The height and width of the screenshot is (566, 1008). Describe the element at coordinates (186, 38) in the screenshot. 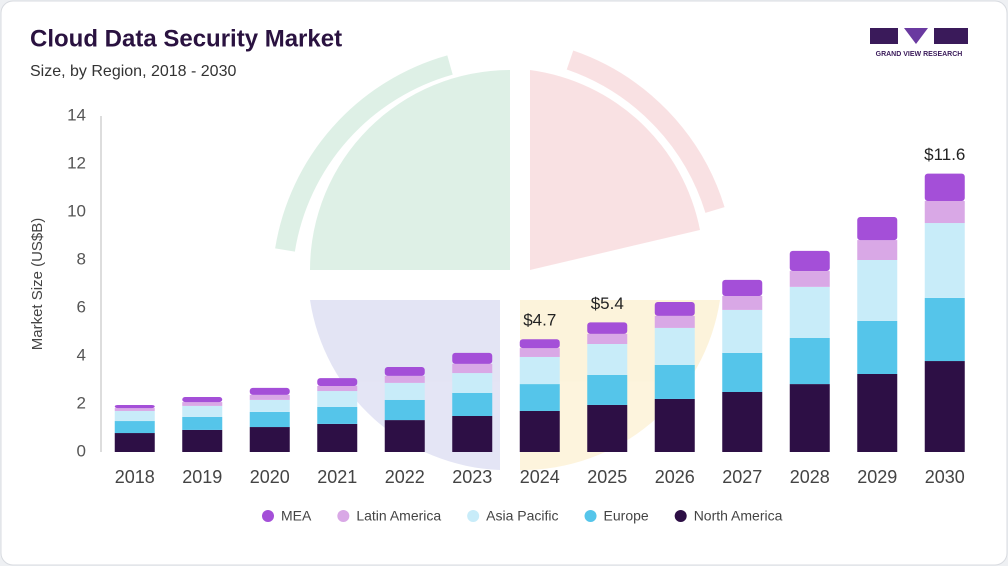

I see `chart-title: Cloud Data Security Market` at that location.